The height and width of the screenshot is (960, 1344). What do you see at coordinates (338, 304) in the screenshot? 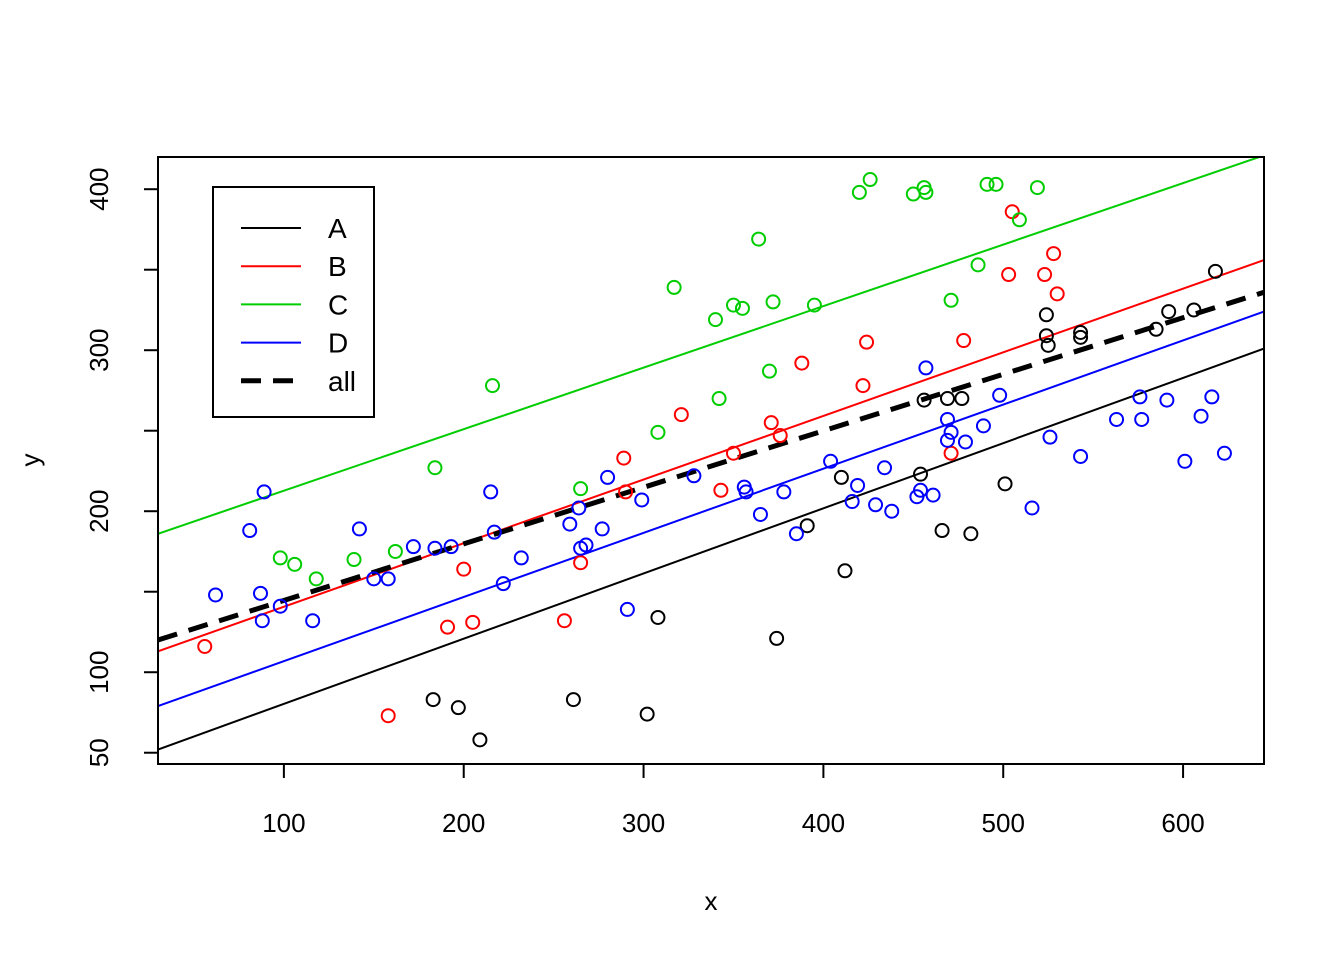
I see `legend-label-c: C` at bounding box center [338, 304].